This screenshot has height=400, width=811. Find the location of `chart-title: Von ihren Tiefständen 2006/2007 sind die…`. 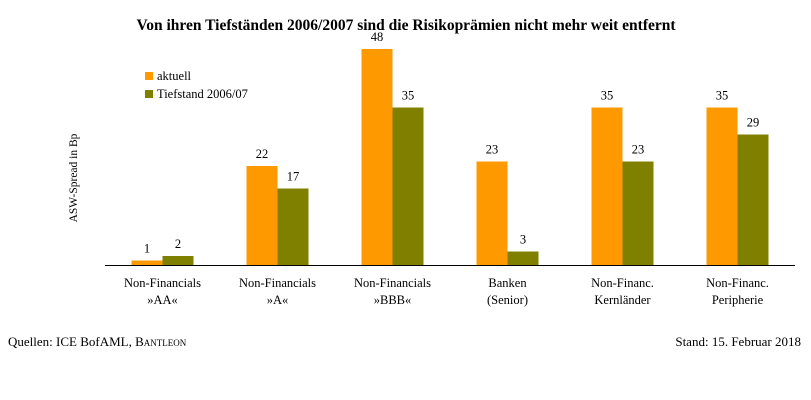

chart-title: Von ihren Tiefständen 2006/2007 sind die… is located at coordinates (406, 25).